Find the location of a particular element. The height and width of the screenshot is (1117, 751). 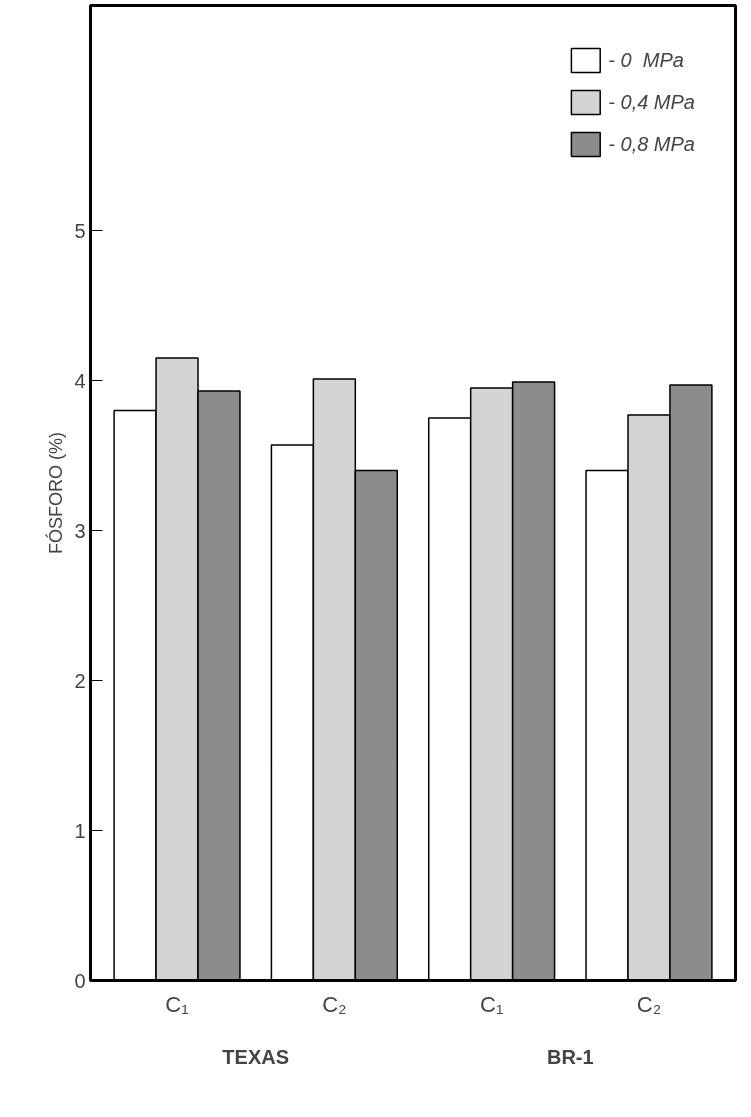

y-tick-label: 5 is located at coordinates (80, 230).